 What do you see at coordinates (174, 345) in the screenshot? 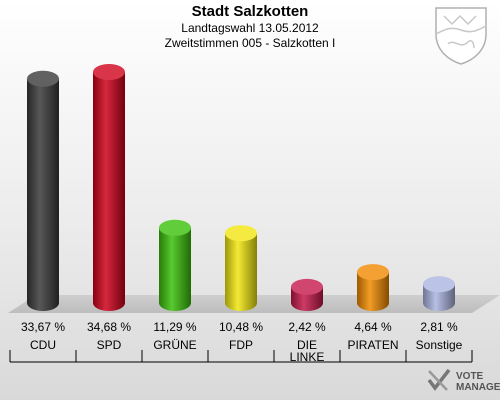
I see `category-label: GRÜNE` at bounding box center [174, 345].